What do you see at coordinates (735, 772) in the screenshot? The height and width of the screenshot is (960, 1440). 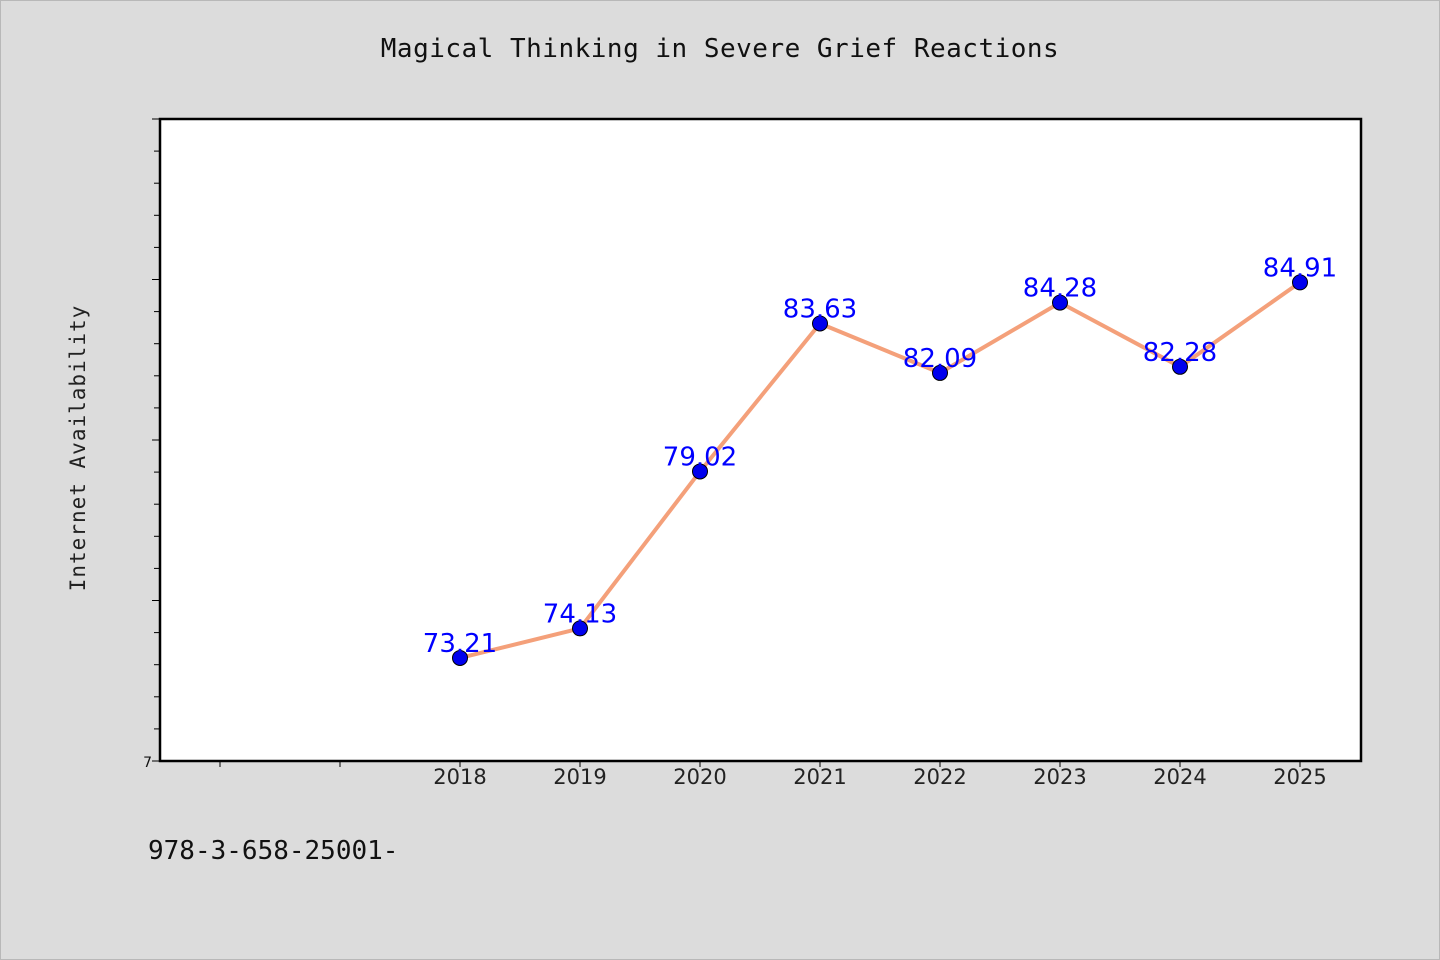 I see `tick-labels: 7 2018 2019 2020 2021 2022 2023 2024 2025` at bounding box center [735, 772].